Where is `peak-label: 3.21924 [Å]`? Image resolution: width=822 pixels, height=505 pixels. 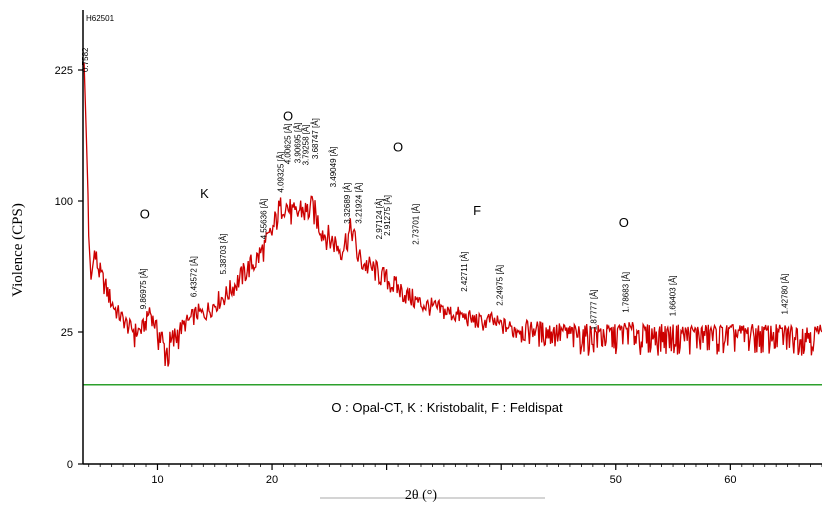 peak-label: 3.21924 [Å] is located at coordinates (358, 203).